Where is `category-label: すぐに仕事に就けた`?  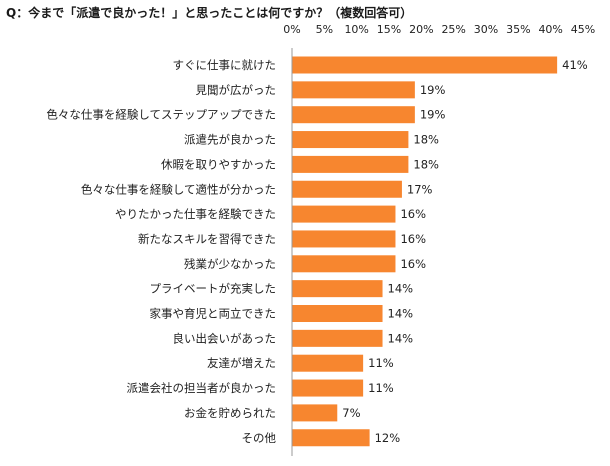
category-label: すぐに仕事に就けた is located at coordinates (225, 65).